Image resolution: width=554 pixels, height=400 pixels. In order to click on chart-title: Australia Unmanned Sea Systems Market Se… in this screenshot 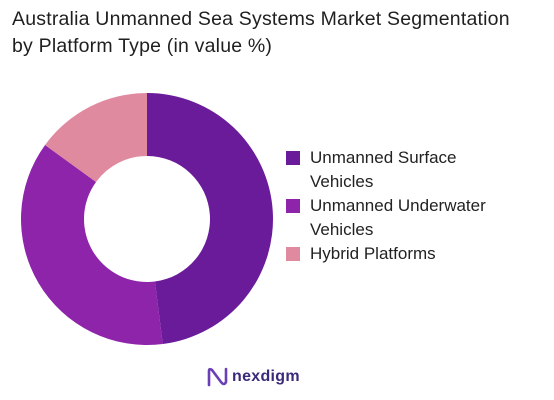, I will do `click(280, 33)`.